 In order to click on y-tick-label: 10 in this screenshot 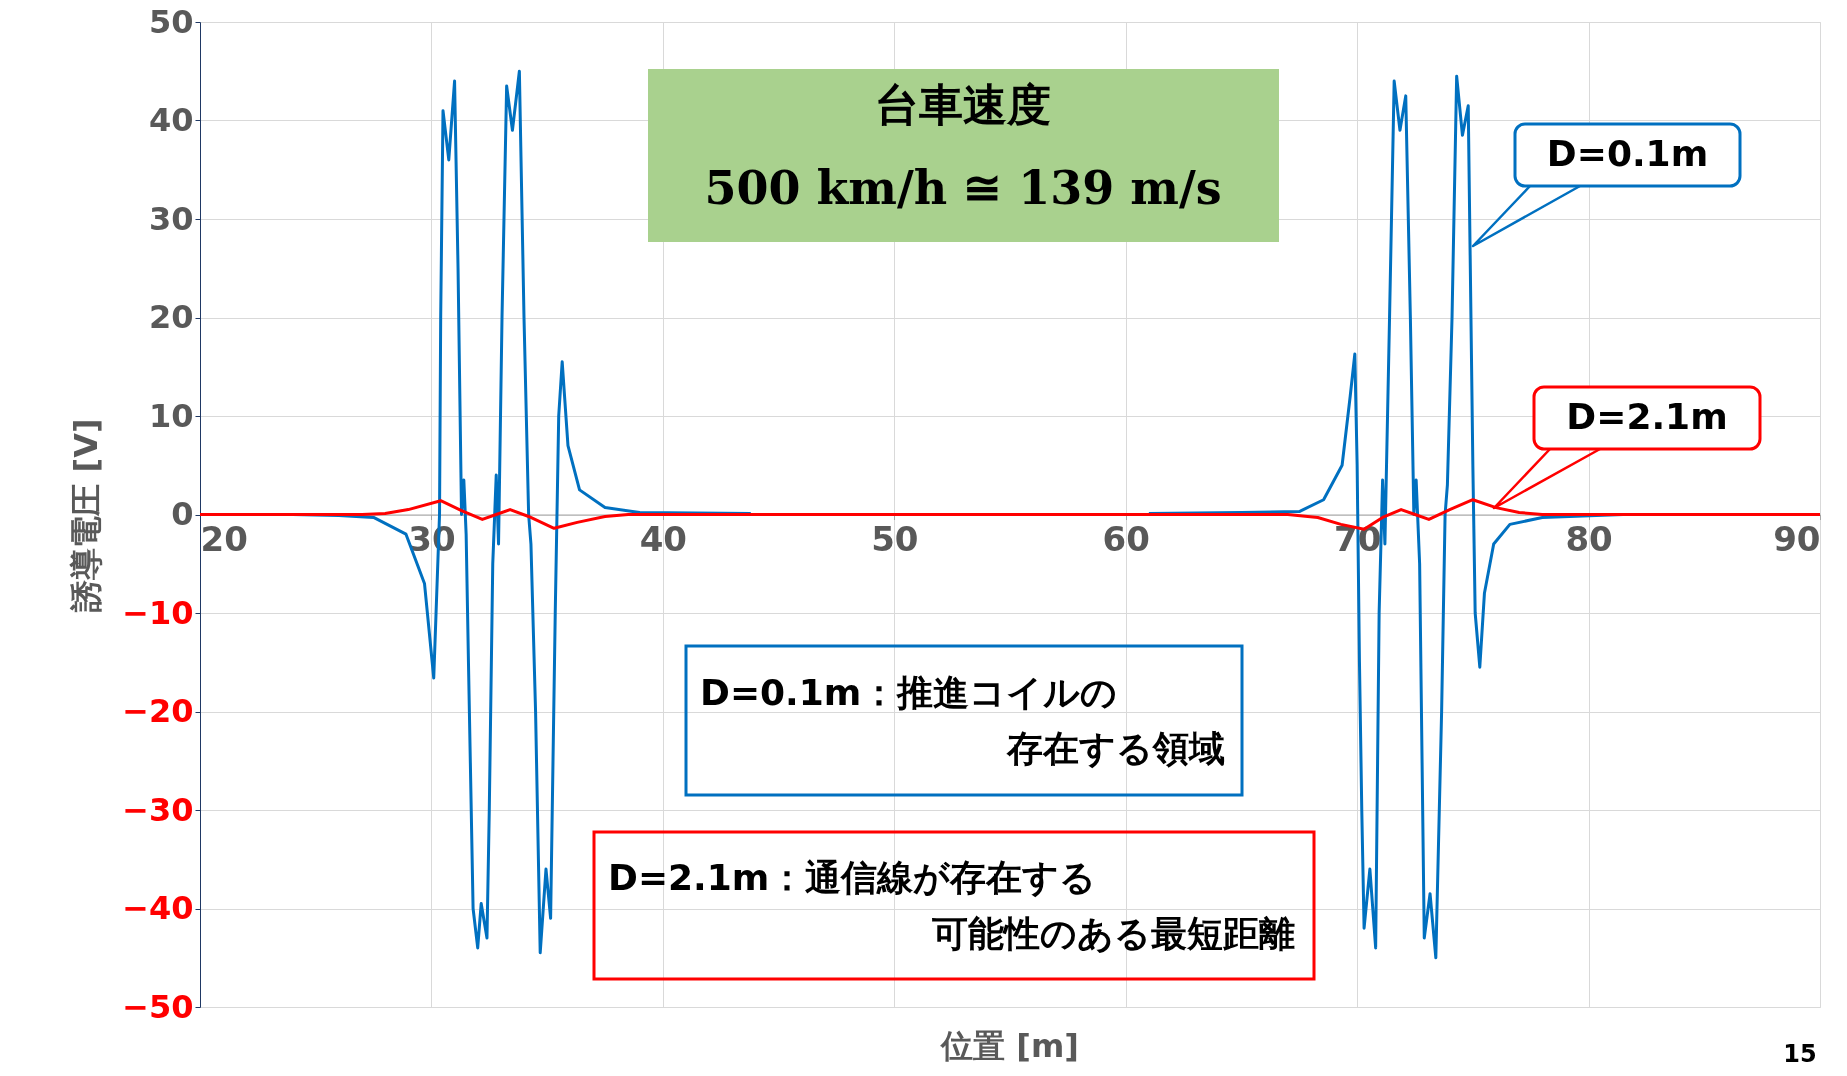, I will do `click(171, 415)`.